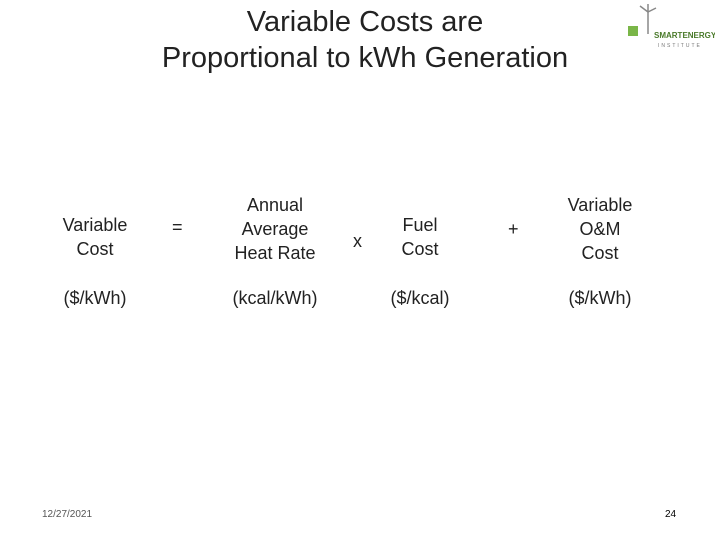 The width and height of the screenshot is (720, 540). I want to click on operator: +, so click(513, 229).